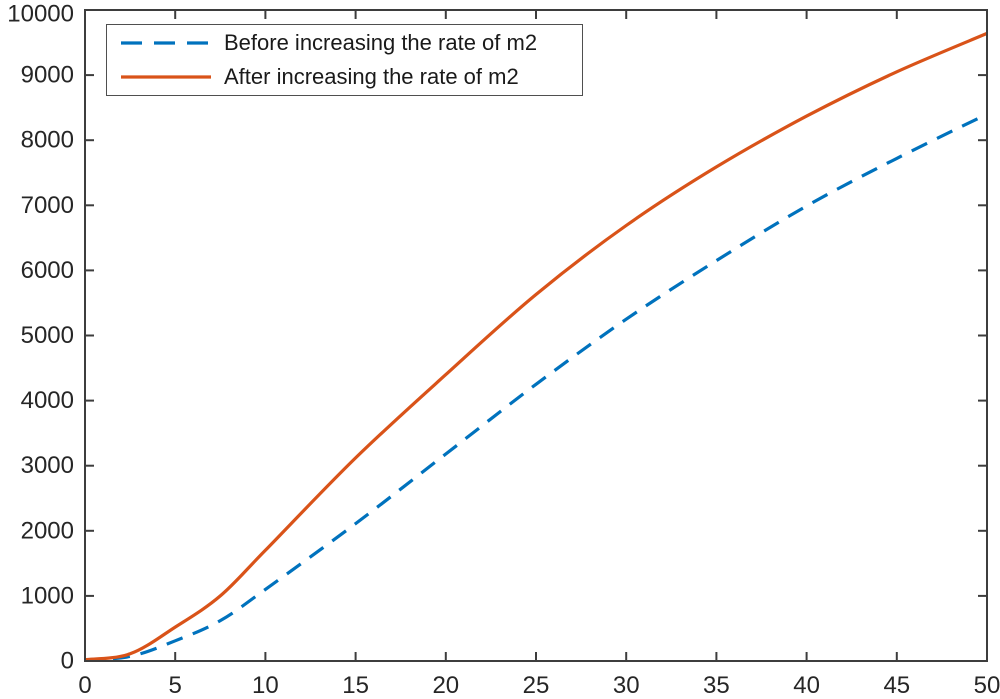 The image size is (1000, 699). Describe the element at coordinates (47, 465) in the screenshot. I see `y-tick-label: 3000` at that location.